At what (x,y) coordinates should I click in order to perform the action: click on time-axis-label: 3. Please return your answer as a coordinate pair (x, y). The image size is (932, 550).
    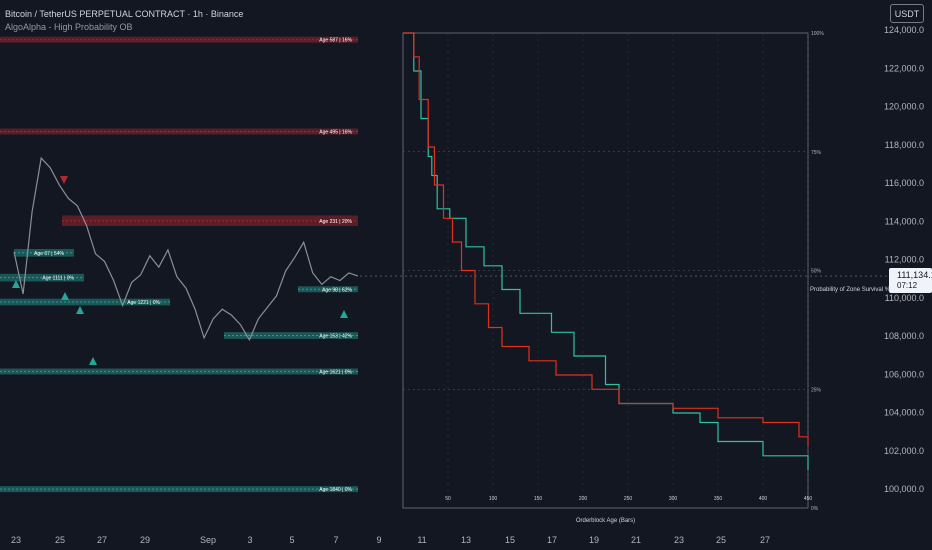
    Looking at the image, I should click on (249, 540).